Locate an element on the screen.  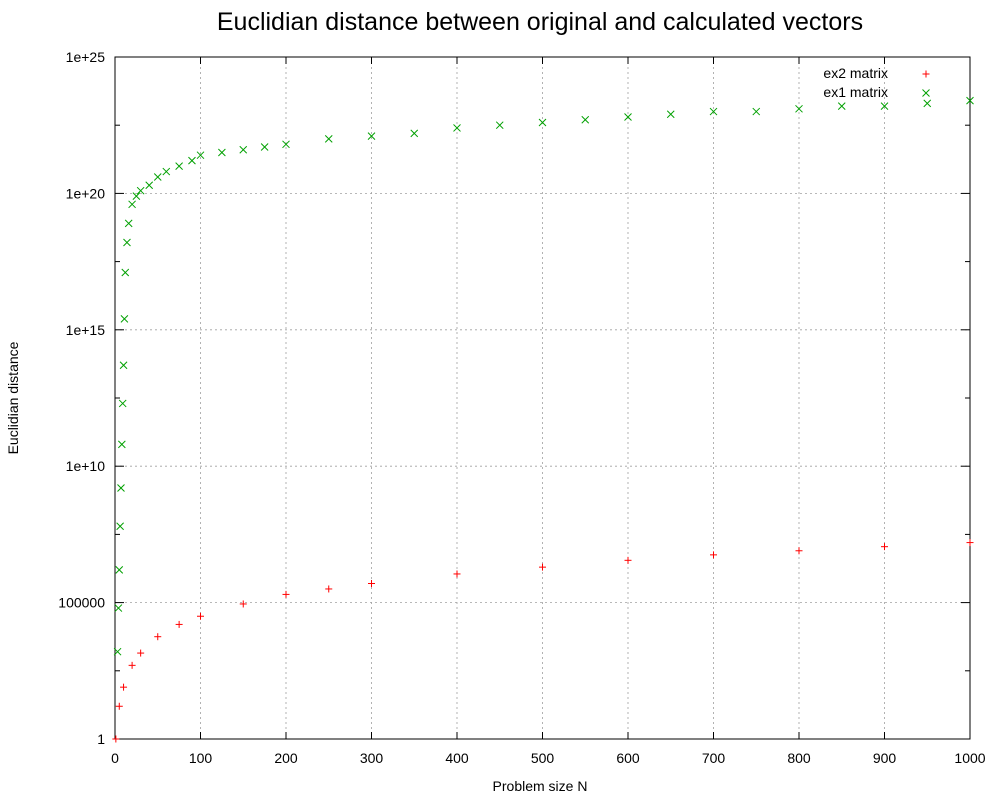
y-tick-label: 1 is located at coordinates (101, 739).